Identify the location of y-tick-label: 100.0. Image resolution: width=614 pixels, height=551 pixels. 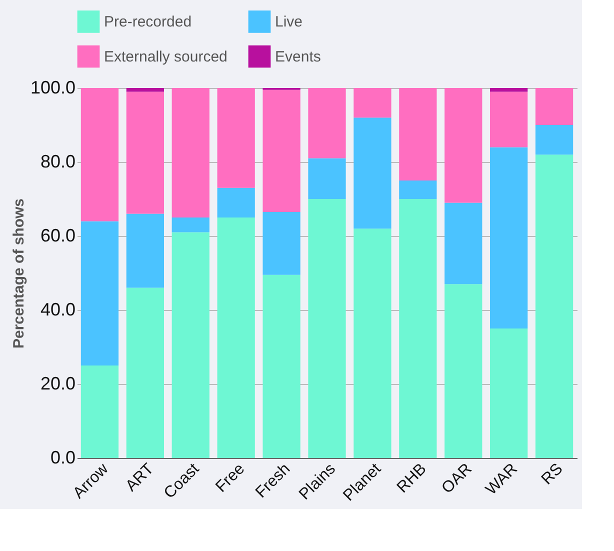
(53, 88).